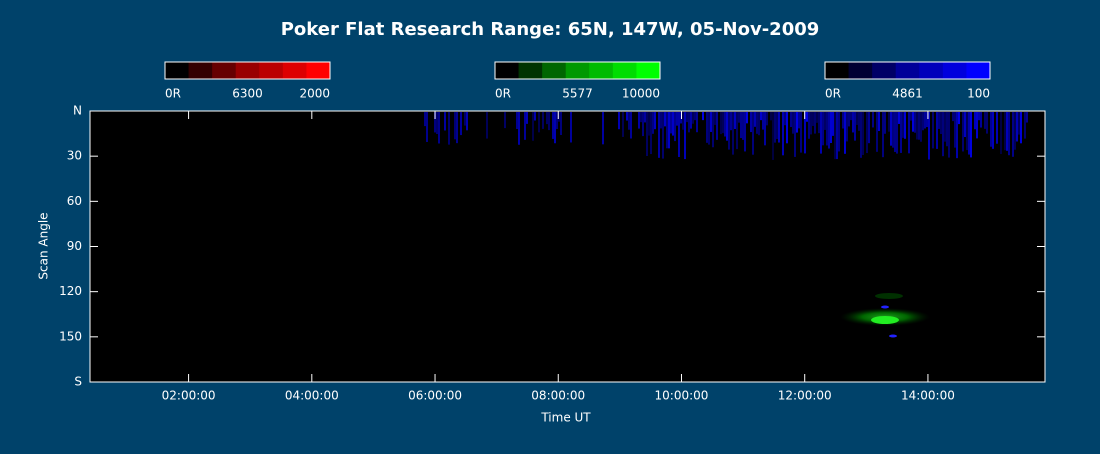 The image size is (1100, 454). Describe the element at coordinates (889, 296) in the screenshot. I see `aurora-arc-faint` at that location.